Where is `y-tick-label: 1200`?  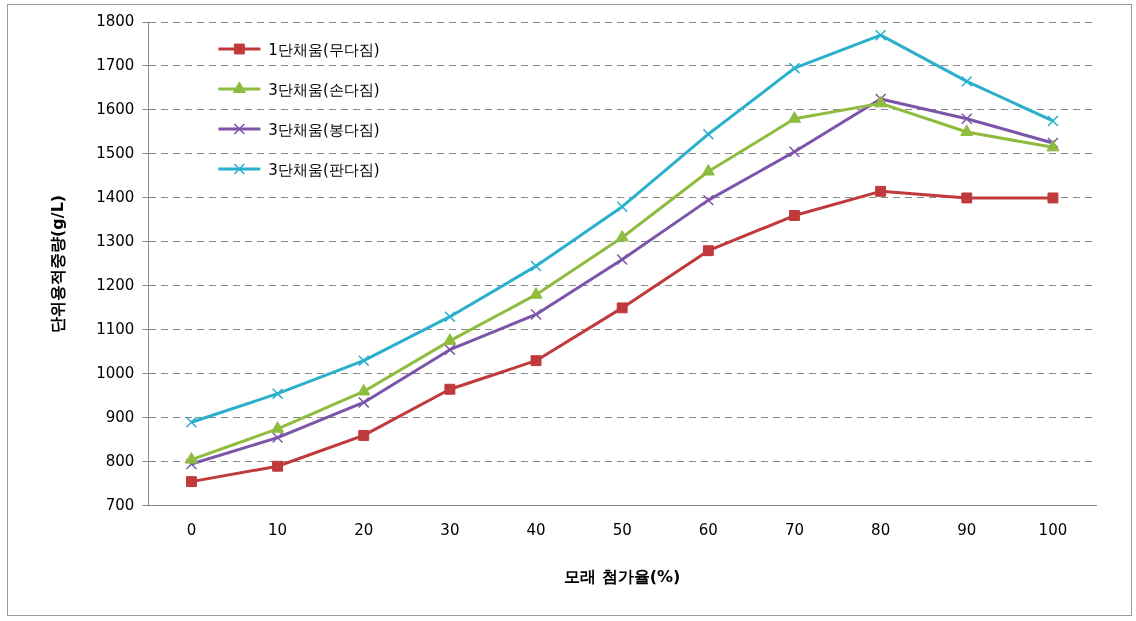 y-tick-label: 1200 is located at coordinates (115, 284).